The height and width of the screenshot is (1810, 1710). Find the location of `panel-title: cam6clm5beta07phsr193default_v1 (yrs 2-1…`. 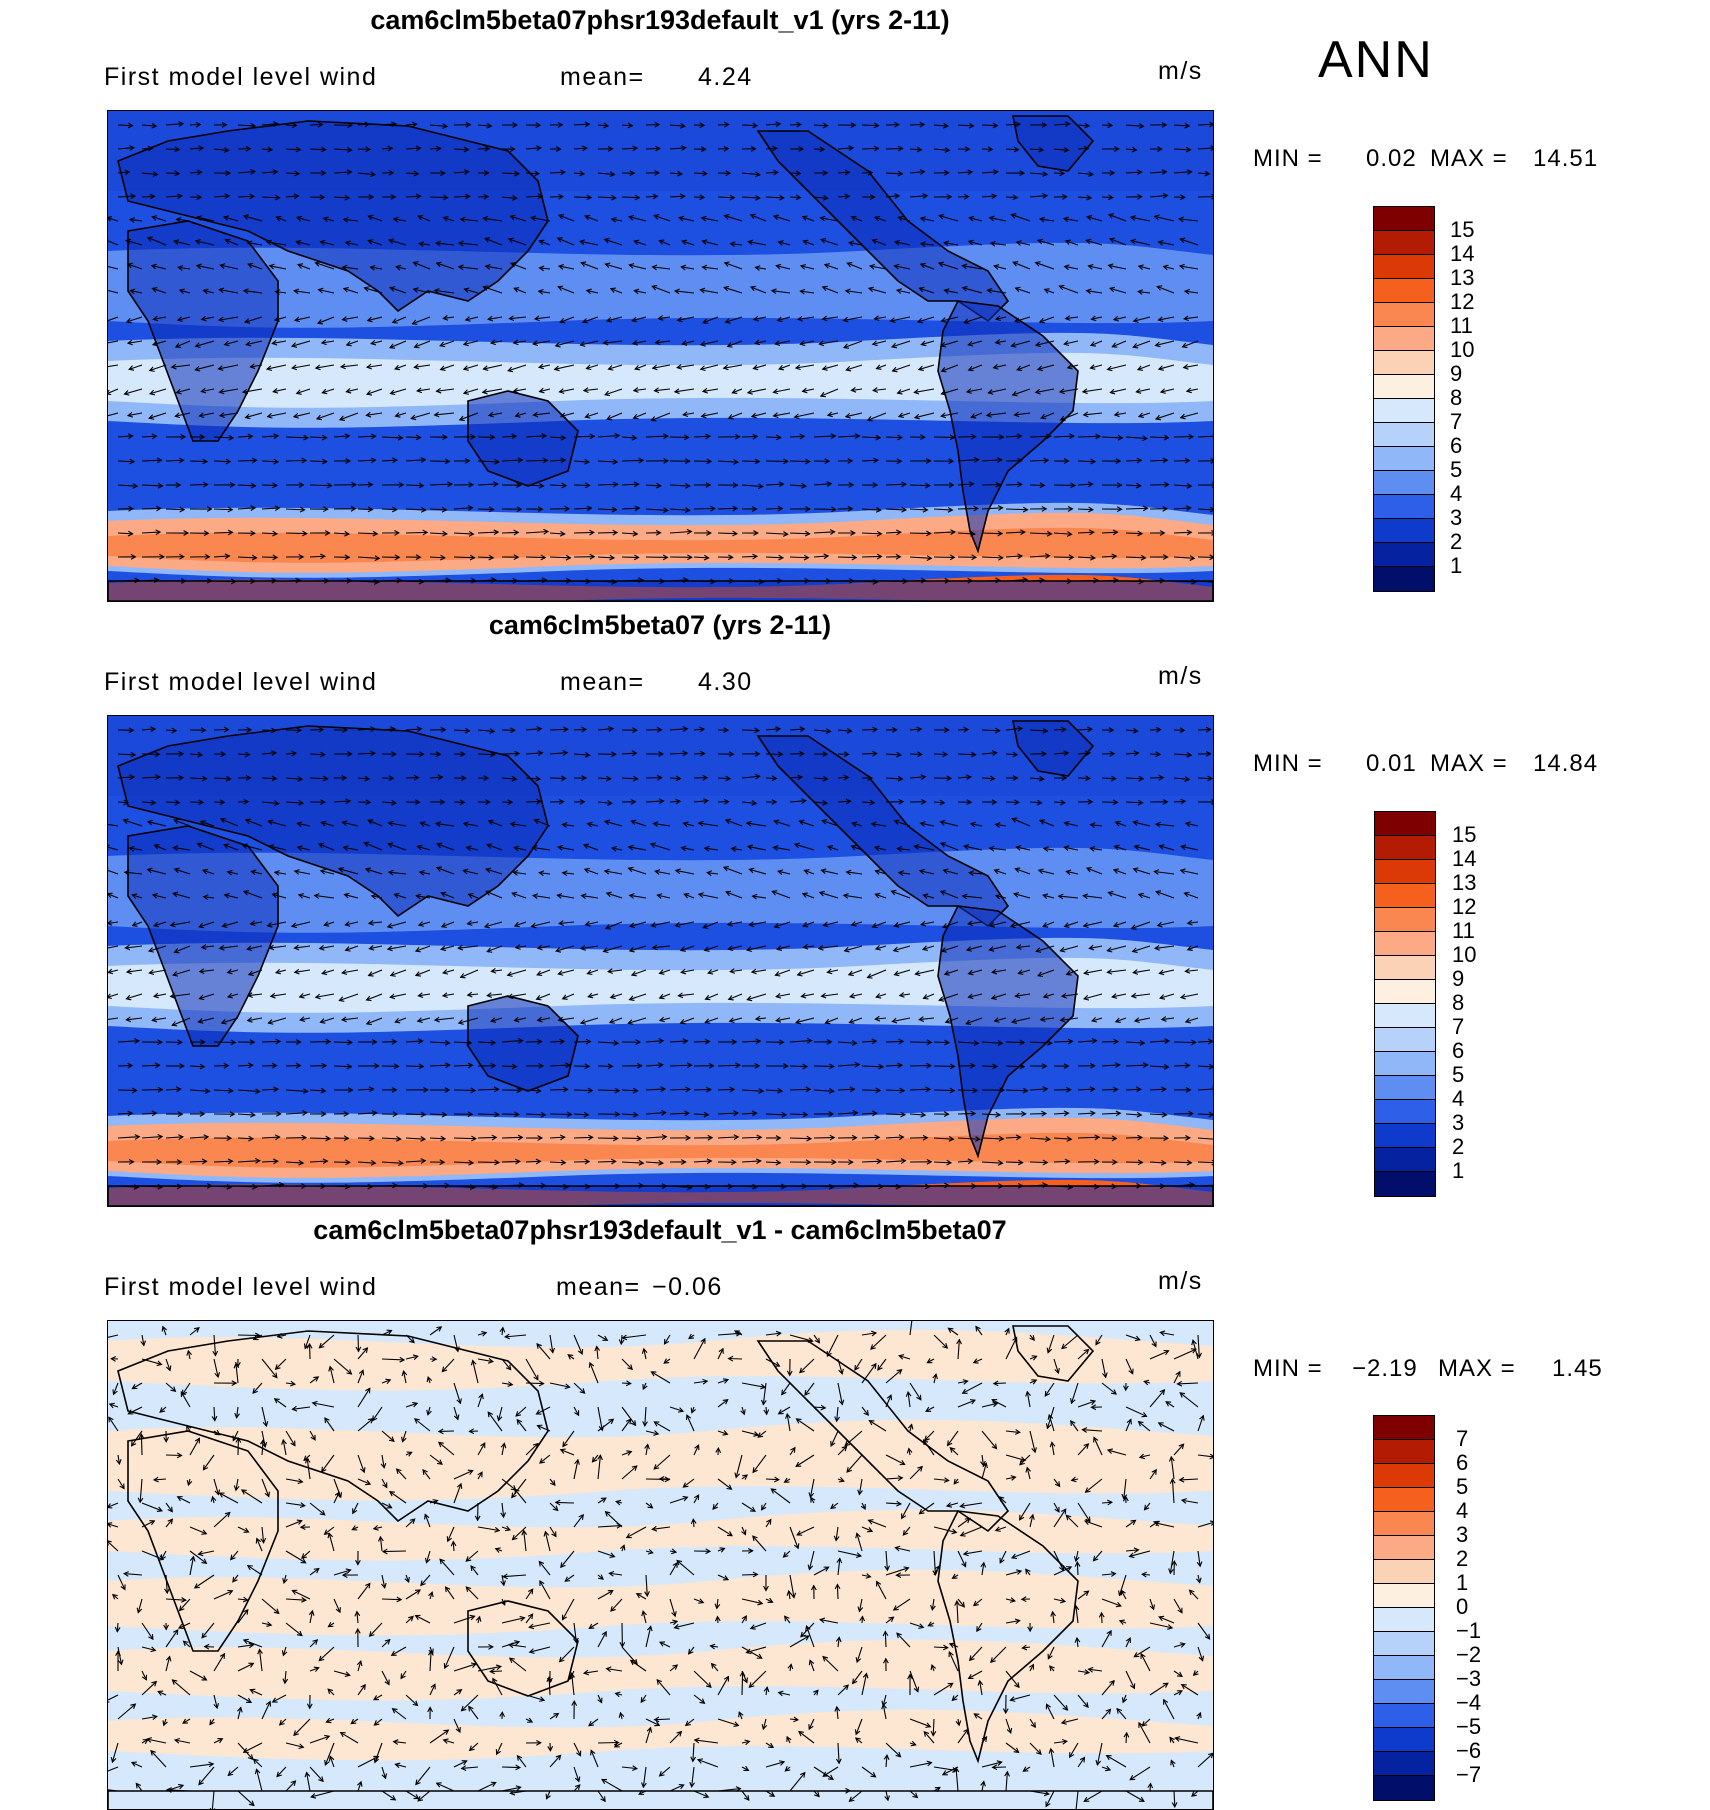

panel-title: cam6clm5beta07phsr193default_v1 (yrs 2-1… is located at coordinates (660, 20).